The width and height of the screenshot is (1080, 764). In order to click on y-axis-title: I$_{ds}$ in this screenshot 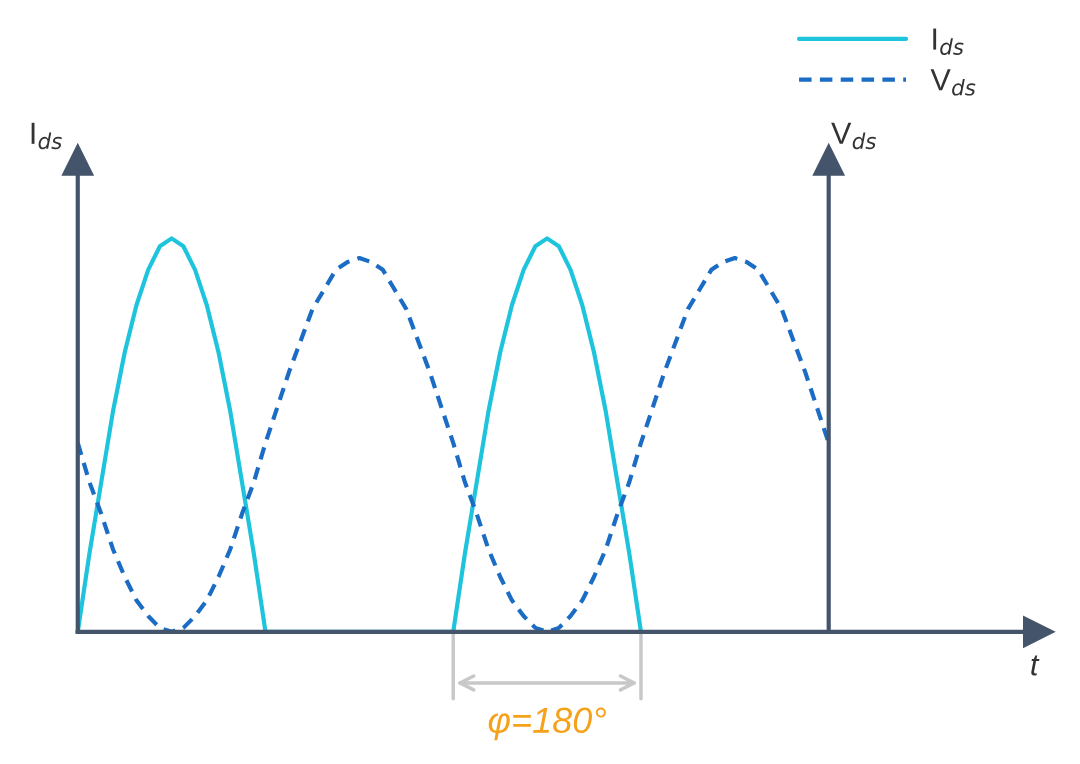, I will do `click(46, 136)`.